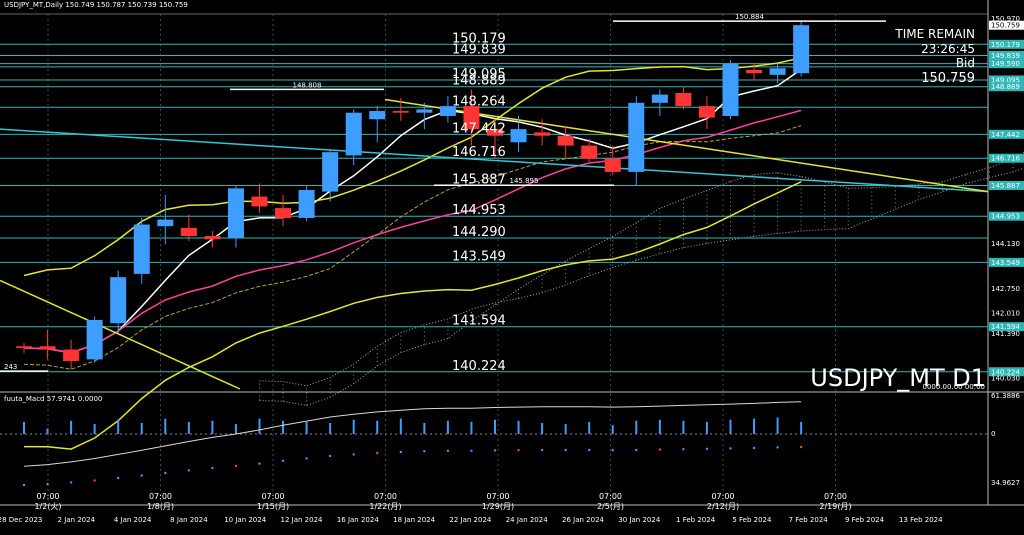  Describe the element at coordinates (414, 520) in the screenshot. I see `x-date-label: 18 Jan 2024` at that location.